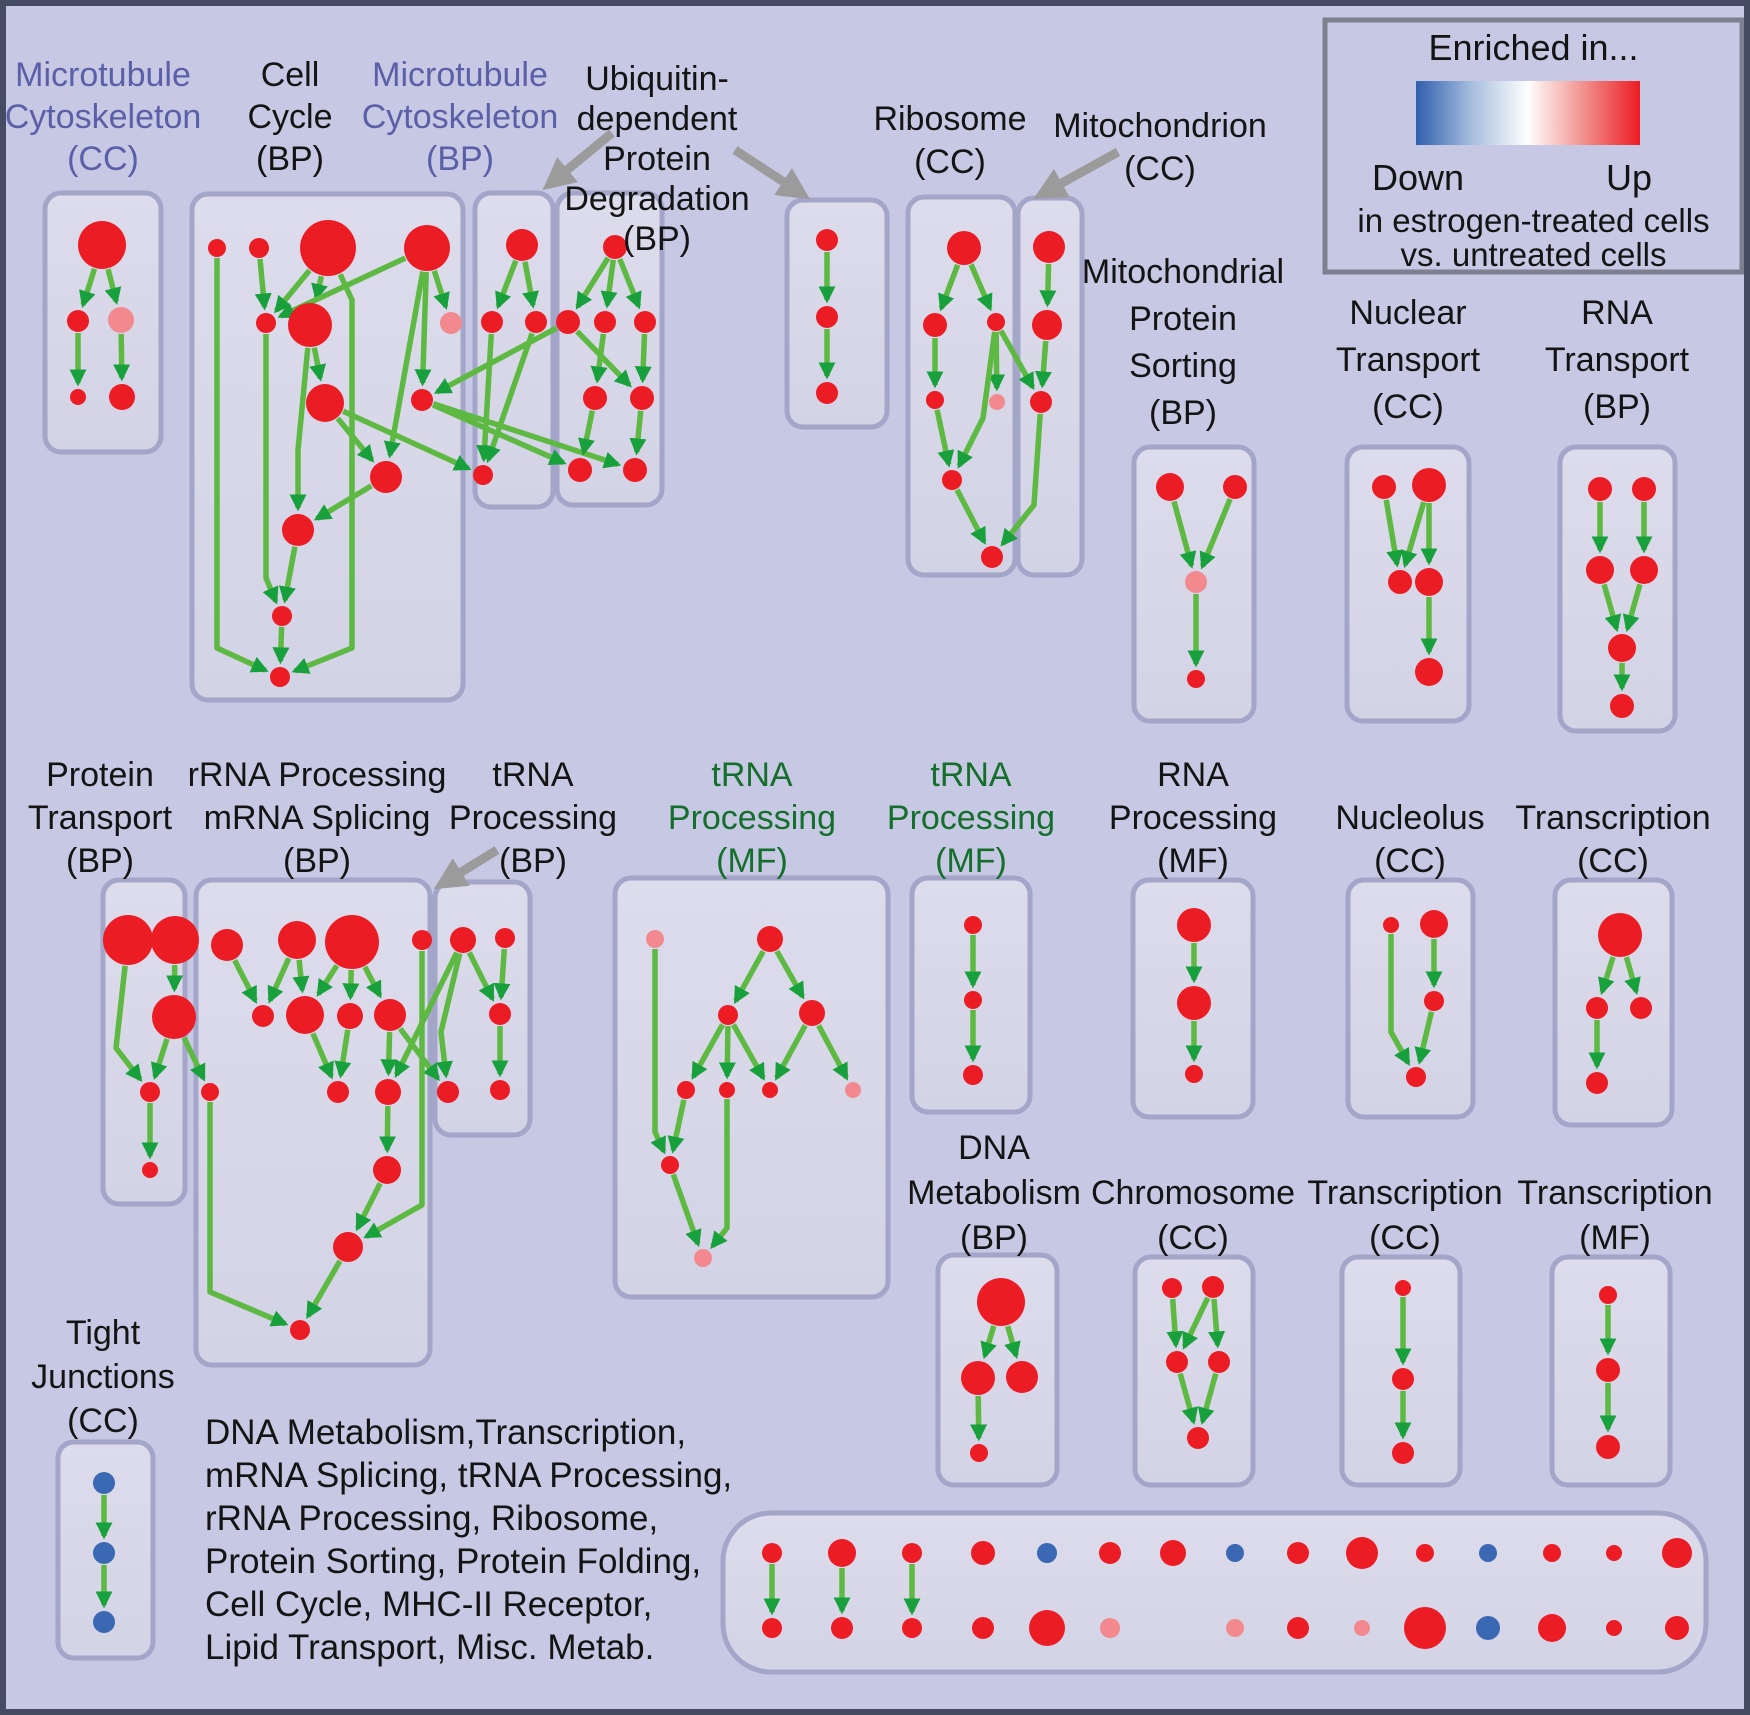  I want to click on tight-junctions-label-line1: Junctions, so click(103, 1377).